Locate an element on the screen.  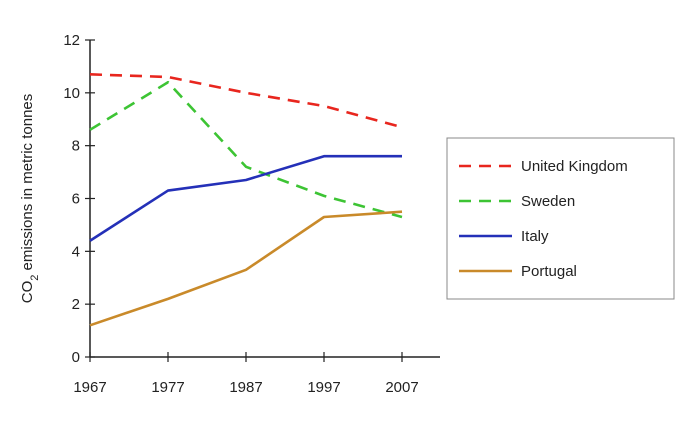
y-axis-label-subscript: 2 is located at coordinates (35, 278).